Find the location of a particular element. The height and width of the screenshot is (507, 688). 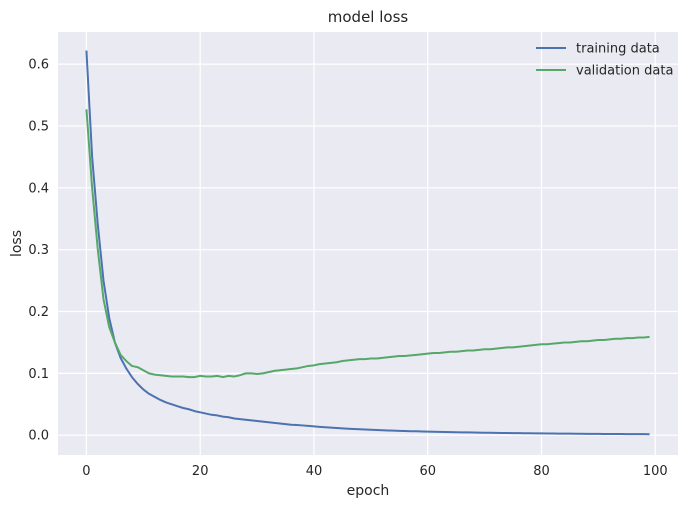

legend-label-validation: validation data is located at coordinates (624, 71).